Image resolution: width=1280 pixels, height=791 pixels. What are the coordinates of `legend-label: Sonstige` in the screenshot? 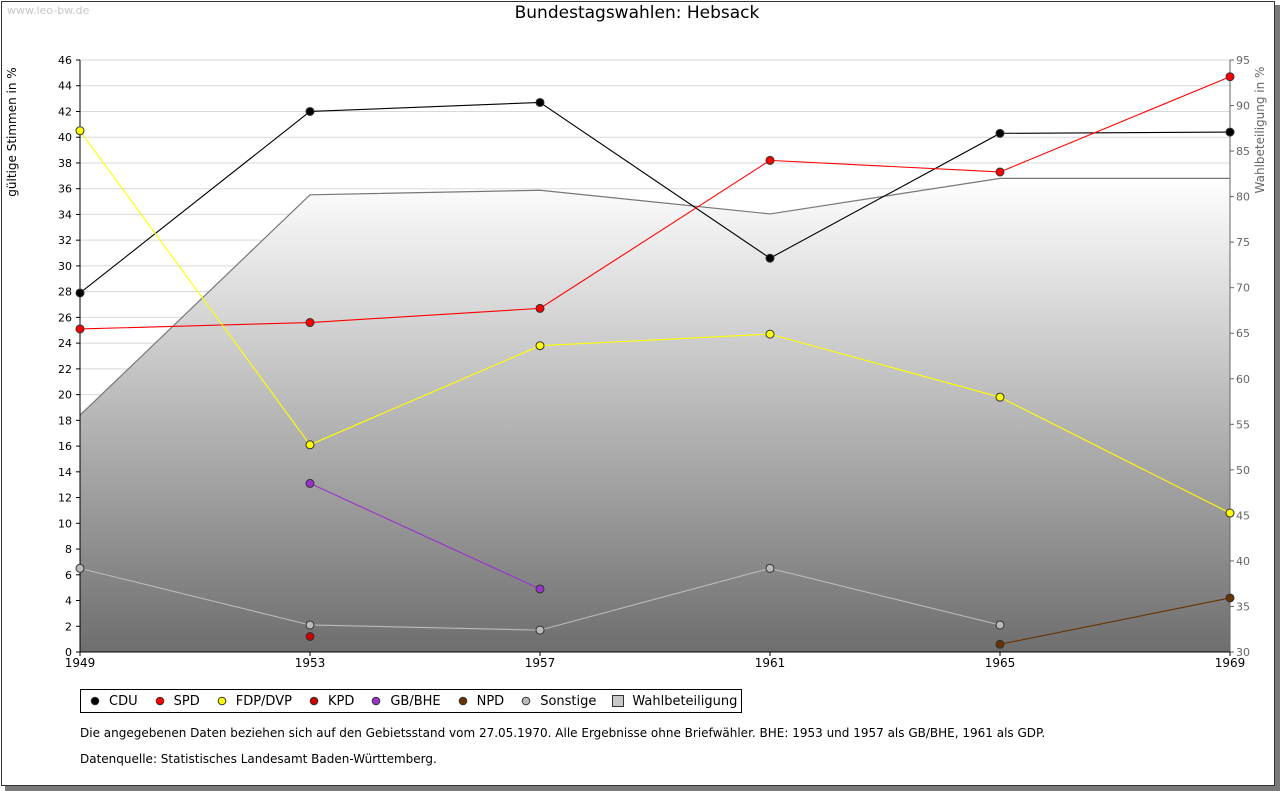 It's located at (568, 701).